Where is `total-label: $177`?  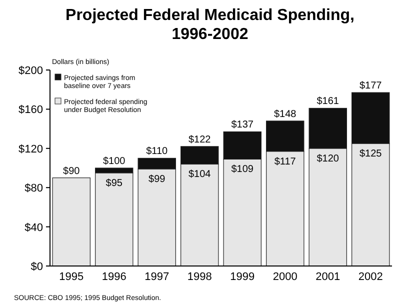
total-label: $177 is located at coordinates (371, 86).